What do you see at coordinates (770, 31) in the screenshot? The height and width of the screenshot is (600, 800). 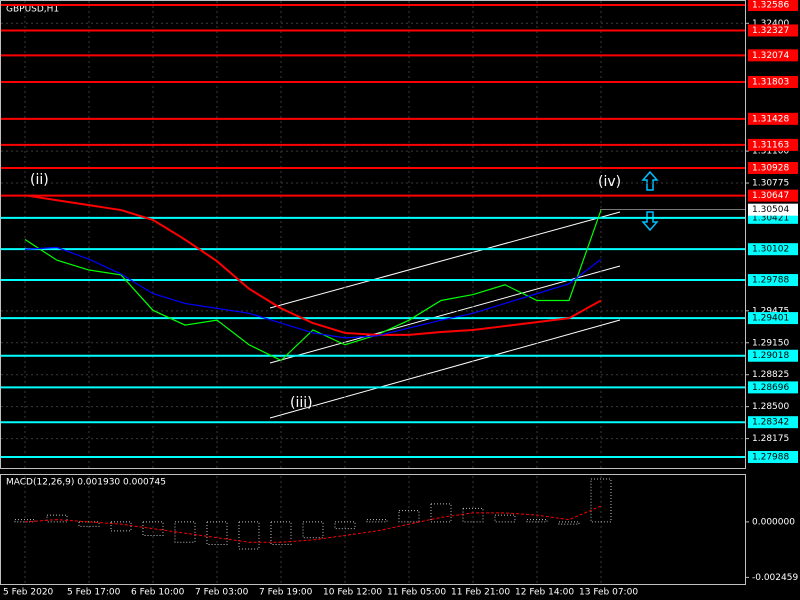 I see `level-label: 1.32327` at bounding box center [770, 31].